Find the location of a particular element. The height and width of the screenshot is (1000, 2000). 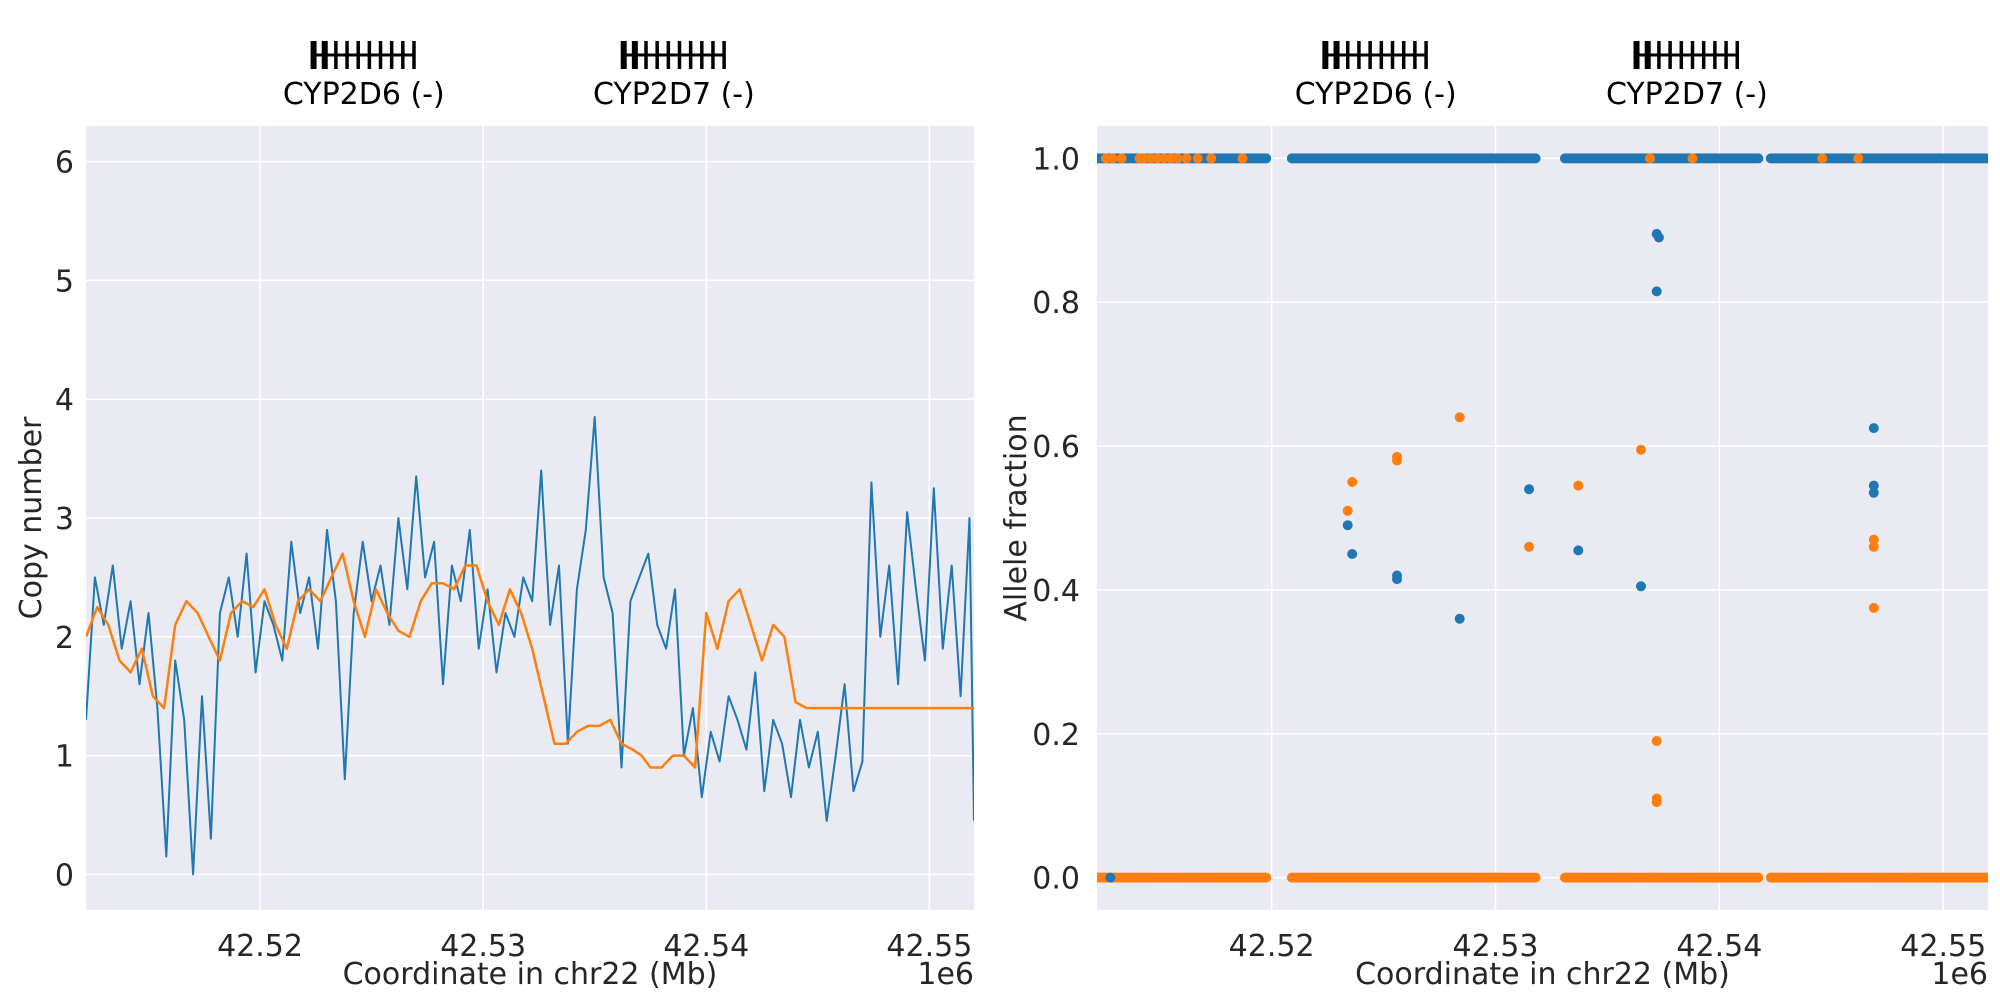

y-tick-label: 0.4 is located at coordinates (1056, 591).